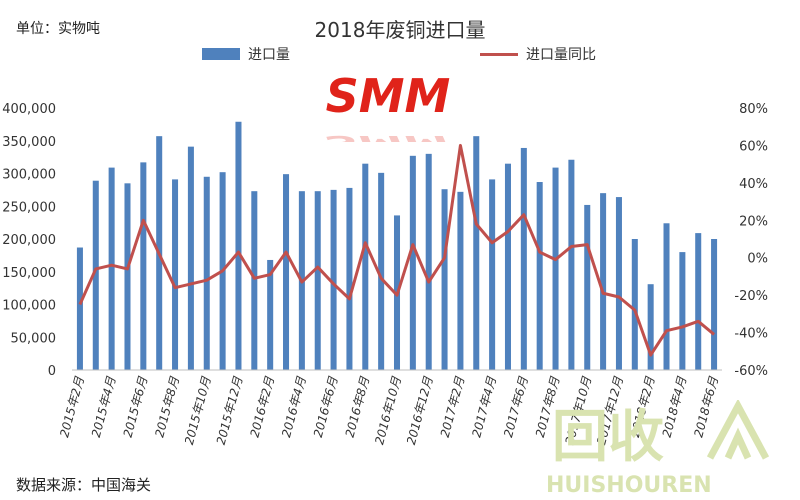 The image size is (800, 500). What do you see at coordinates (104, 406) in the screenshot?
I see `x-tick-label: 2015年4月` at bounding box center [104, 406].